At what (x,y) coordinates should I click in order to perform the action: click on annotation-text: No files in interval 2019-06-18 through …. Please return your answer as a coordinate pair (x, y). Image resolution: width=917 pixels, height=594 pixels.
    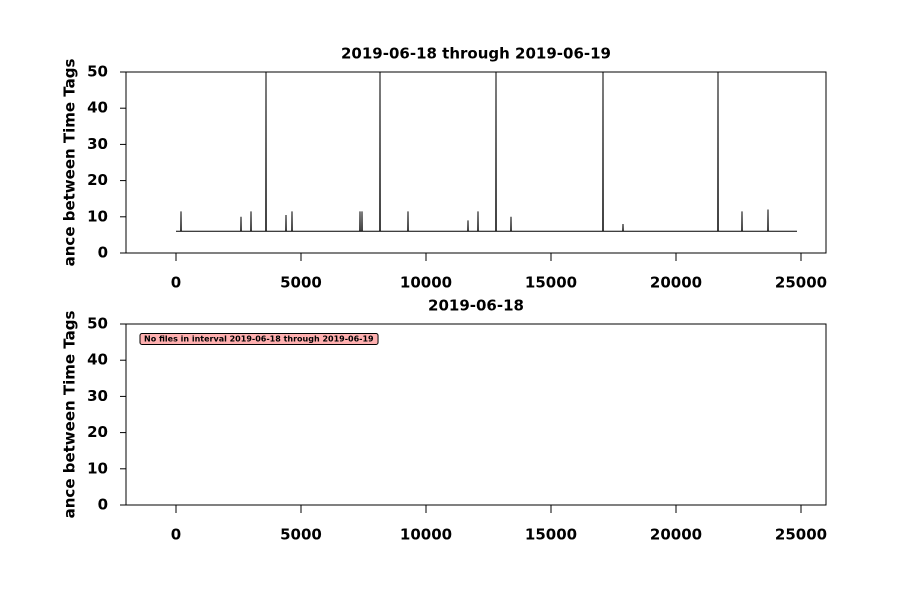
    Looking at the image, I should click on (259, 339).